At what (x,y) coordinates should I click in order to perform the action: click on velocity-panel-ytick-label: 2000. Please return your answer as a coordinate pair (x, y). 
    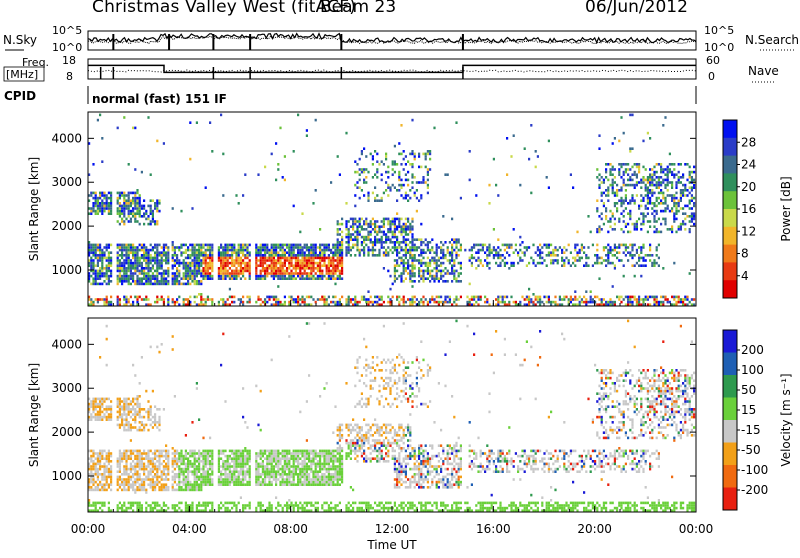
    Looking at the image, I should click on (66, 432).